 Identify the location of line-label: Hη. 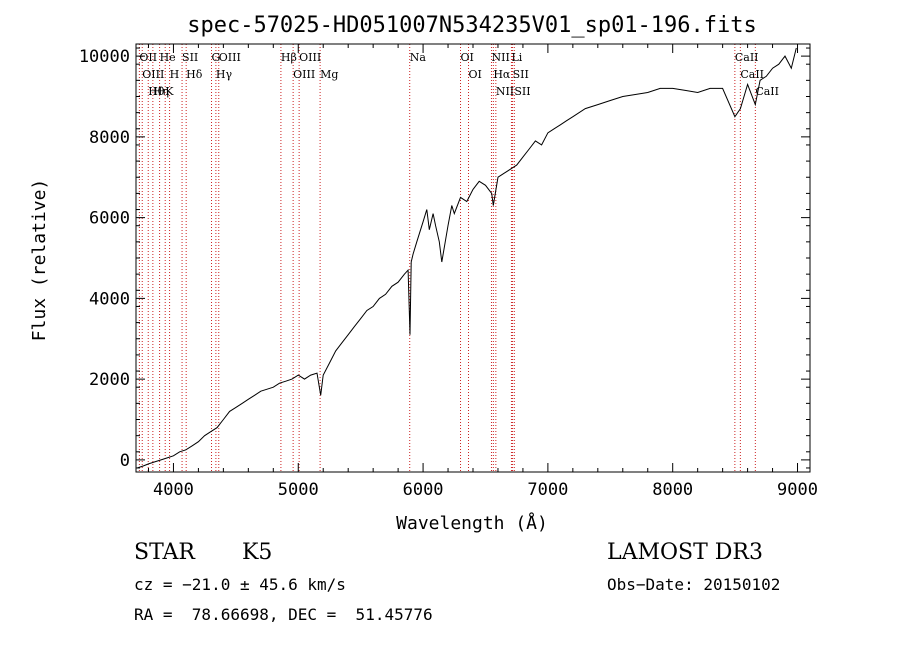
(161, 91).